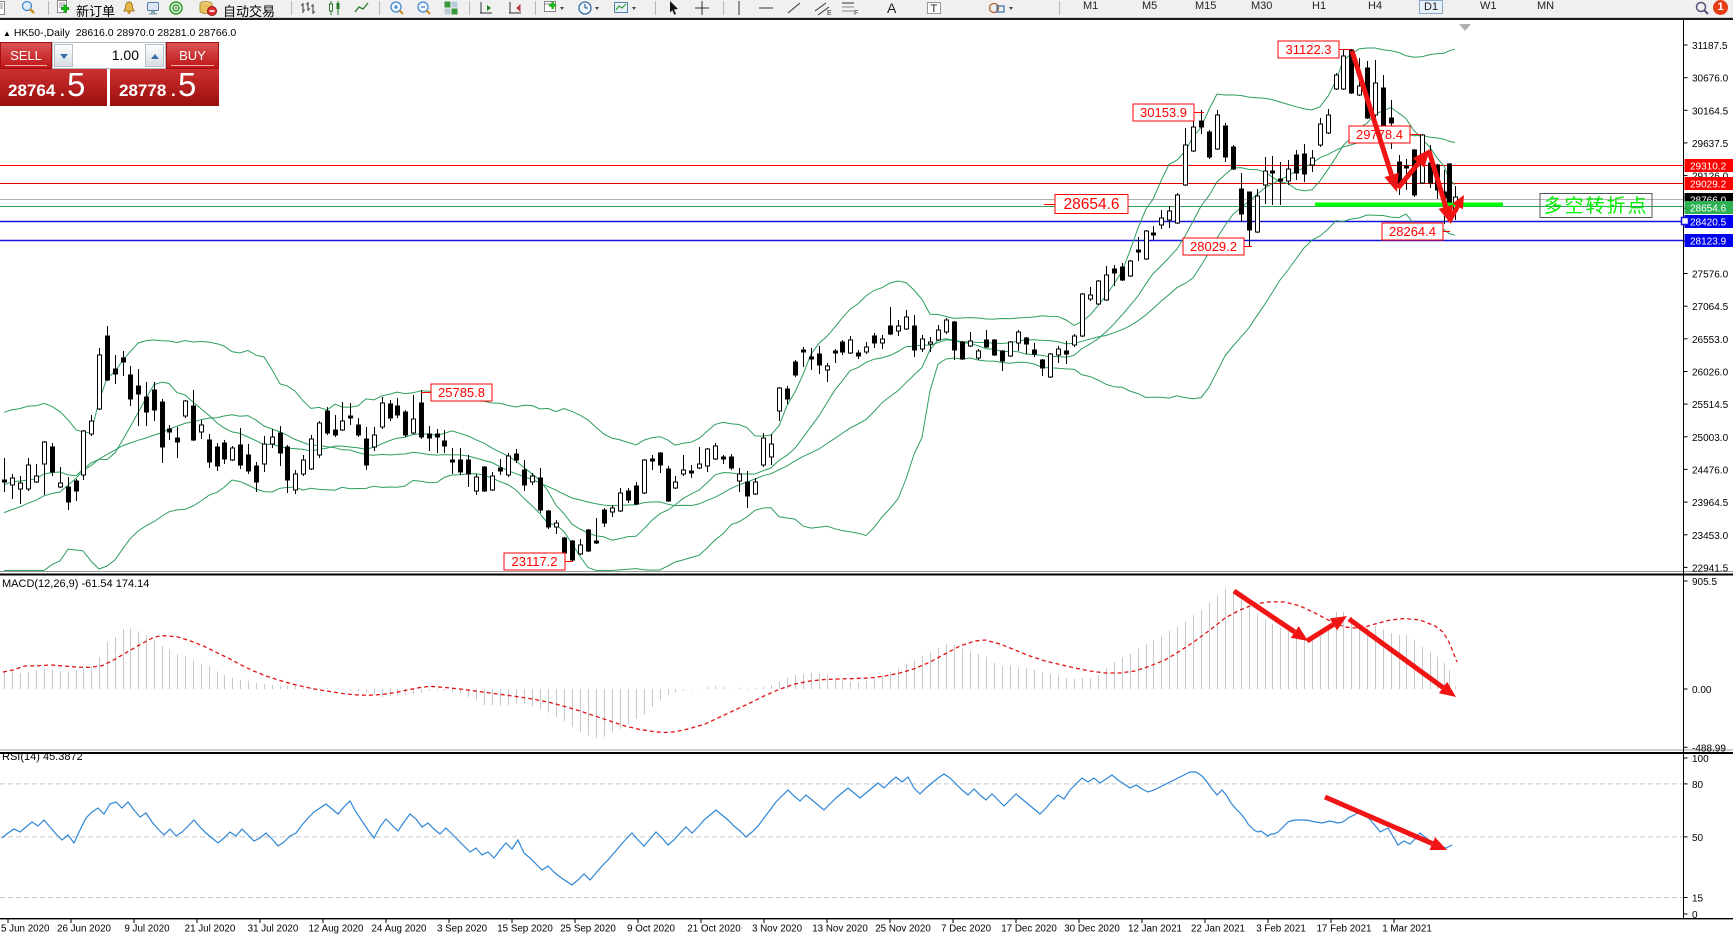  Describe the element at coordinates (1695, 915) in the screenshot. I see `svg-text: 0` at that location.